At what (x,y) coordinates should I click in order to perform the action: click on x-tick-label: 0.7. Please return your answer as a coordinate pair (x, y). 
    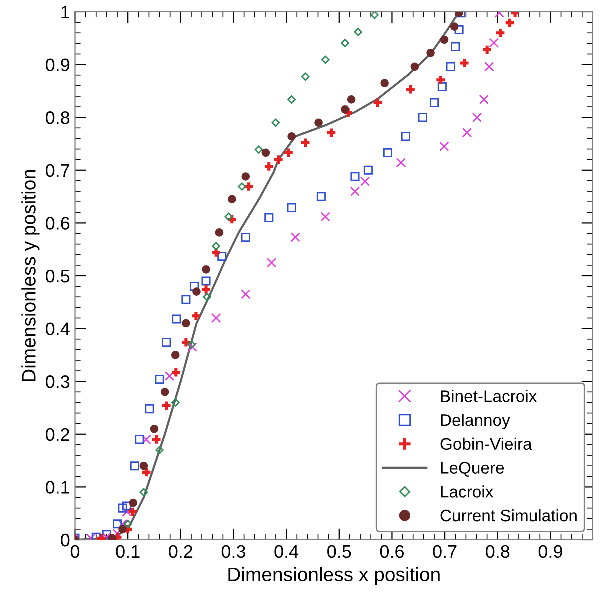
    Looking at the image, I should click on (445, 551).